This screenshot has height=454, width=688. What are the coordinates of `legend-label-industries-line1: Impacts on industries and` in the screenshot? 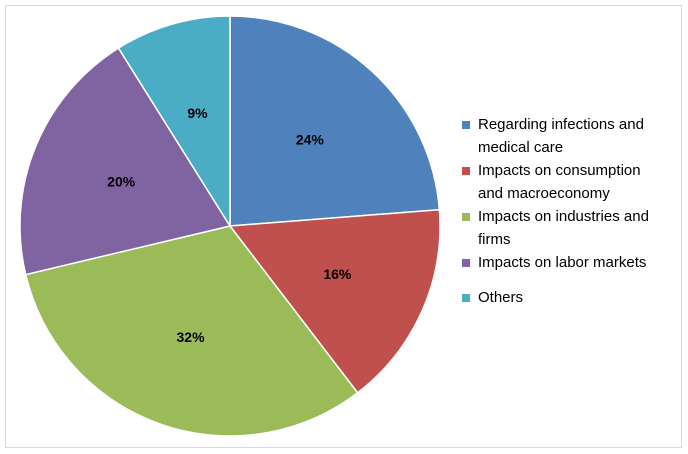 It's located at (563, 216).